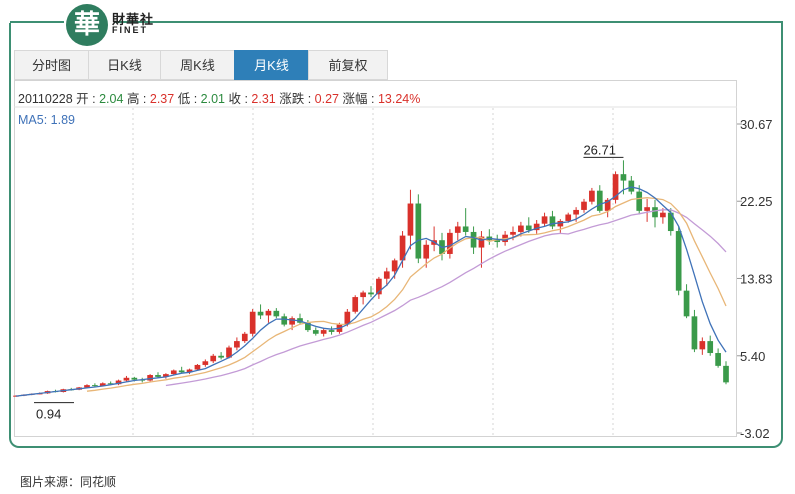 The height and width of the screenshot is (494, 795). Describe the element at coordinates (234, 99) in the screenshot. I see `info-close-label: 收` at that location.